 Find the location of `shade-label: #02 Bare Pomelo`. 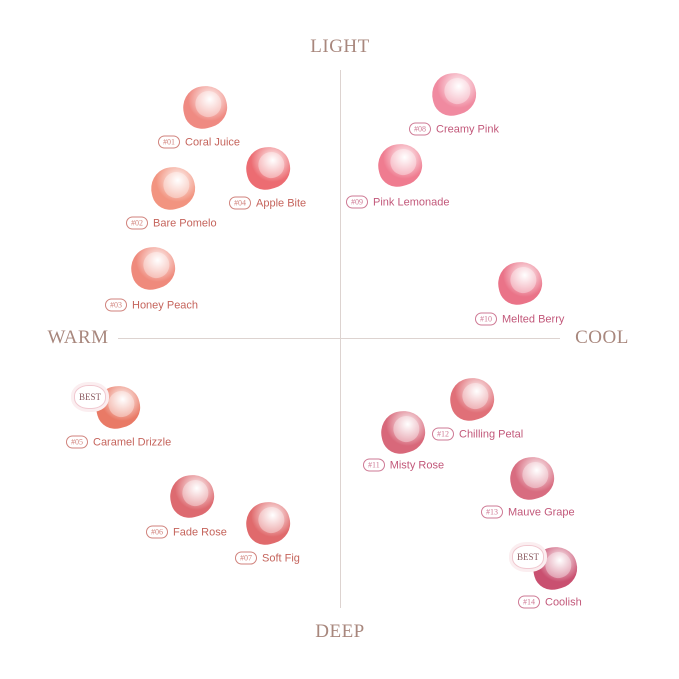

shade-label: #02 Bare Pomelo is located at coordinates (171, 223).